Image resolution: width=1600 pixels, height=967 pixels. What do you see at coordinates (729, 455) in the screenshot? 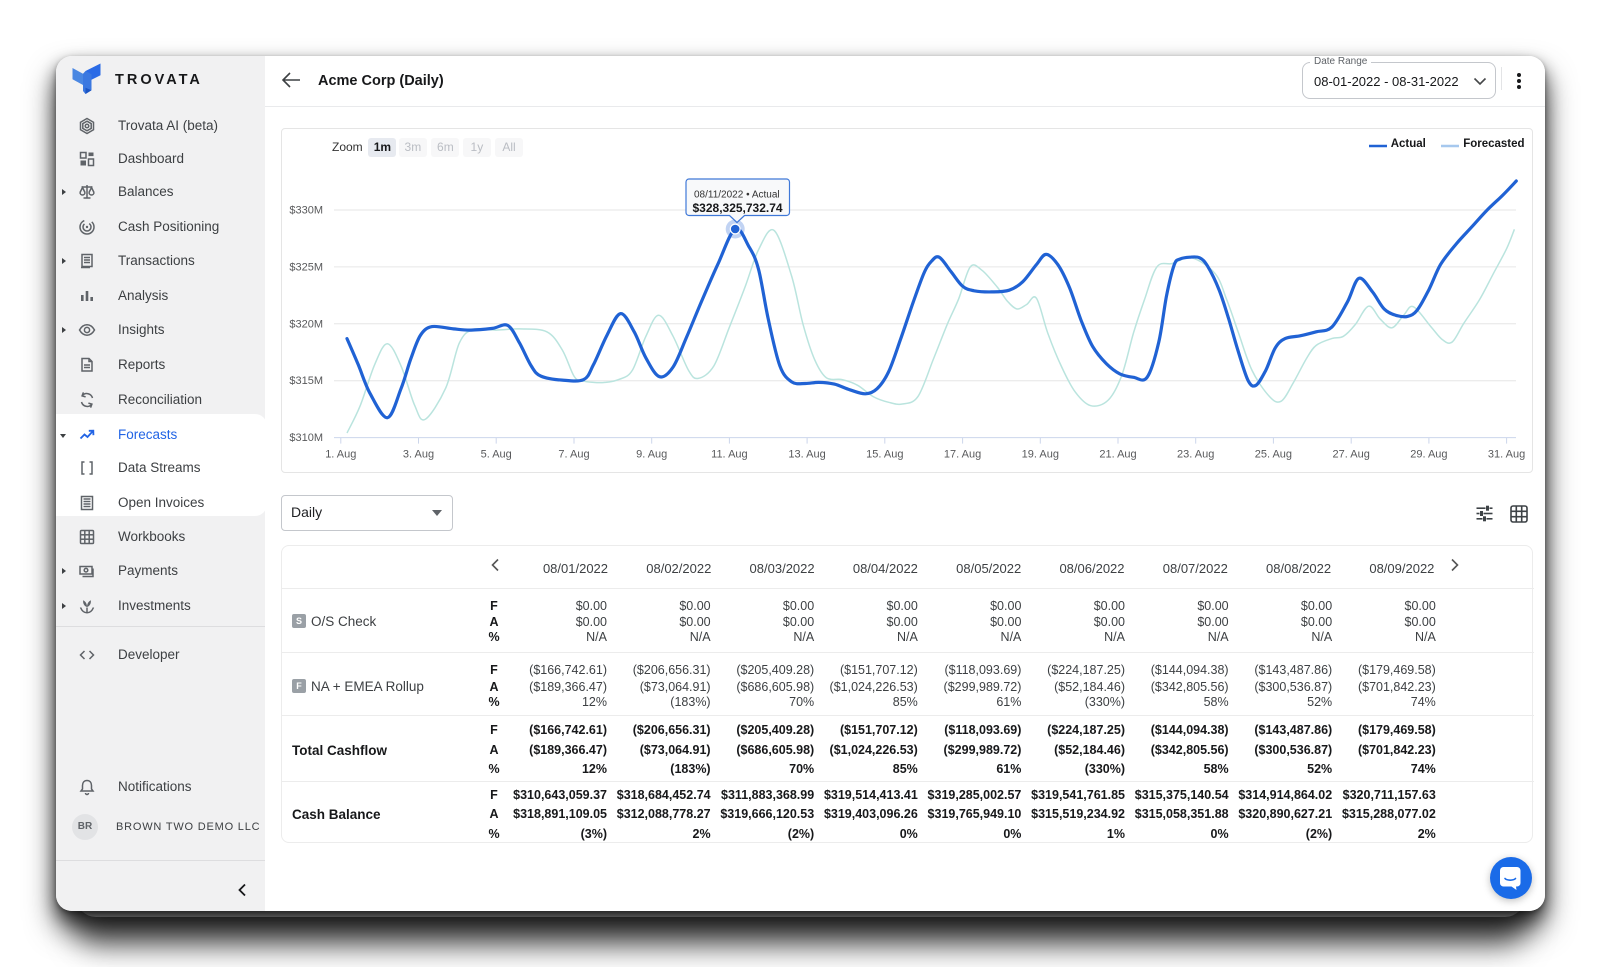
I see `svg-text: 11. Aug` at bounding box center [729, 455].